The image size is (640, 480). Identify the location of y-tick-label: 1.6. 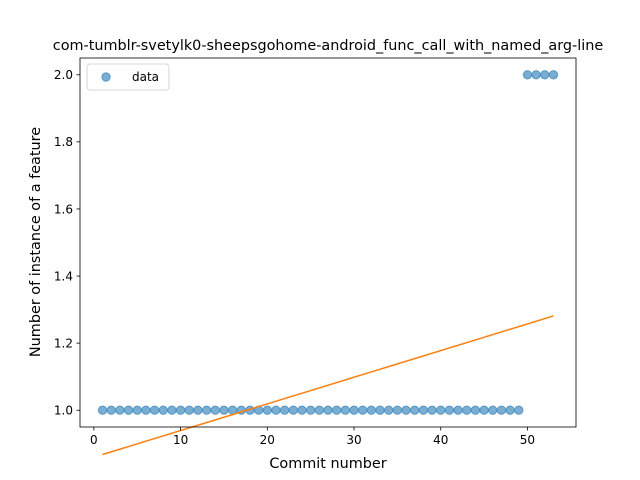
(63, 209).